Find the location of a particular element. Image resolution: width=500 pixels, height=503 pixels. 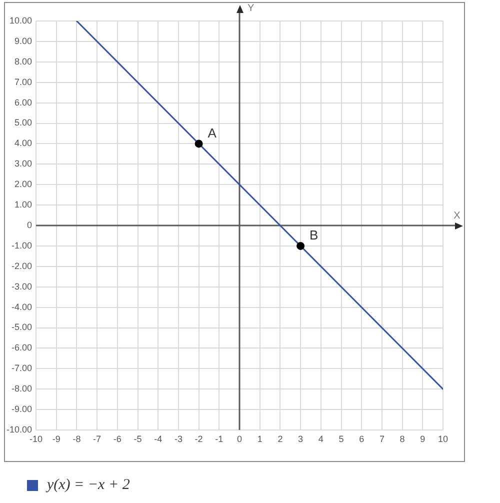

annotation: A is located at coordinates (212, 132).